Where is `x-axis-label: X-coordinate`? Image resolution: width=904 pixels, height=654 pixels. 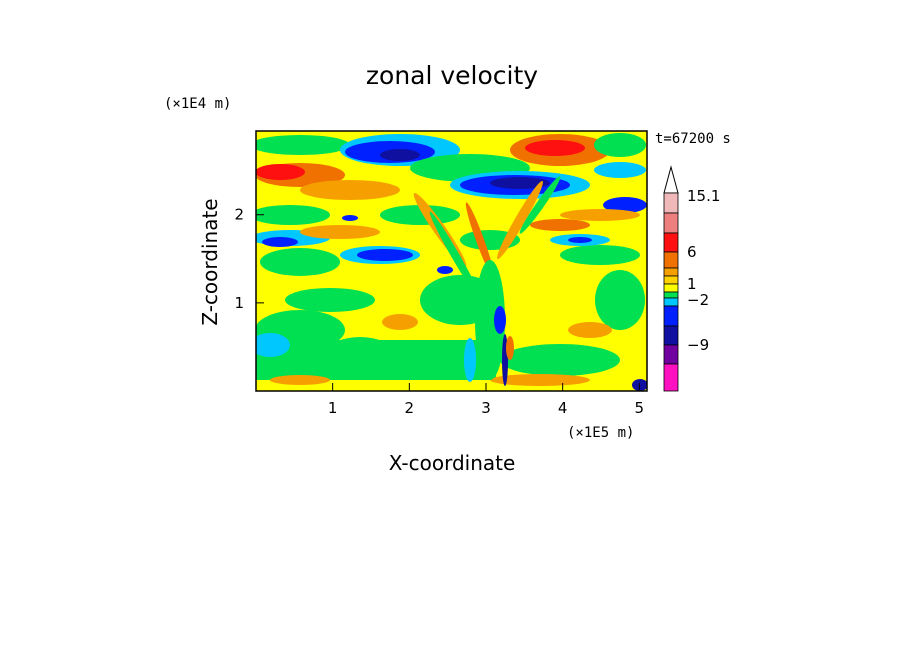
x-axis-label: X-coordinate is located at coordinates (452, 463).